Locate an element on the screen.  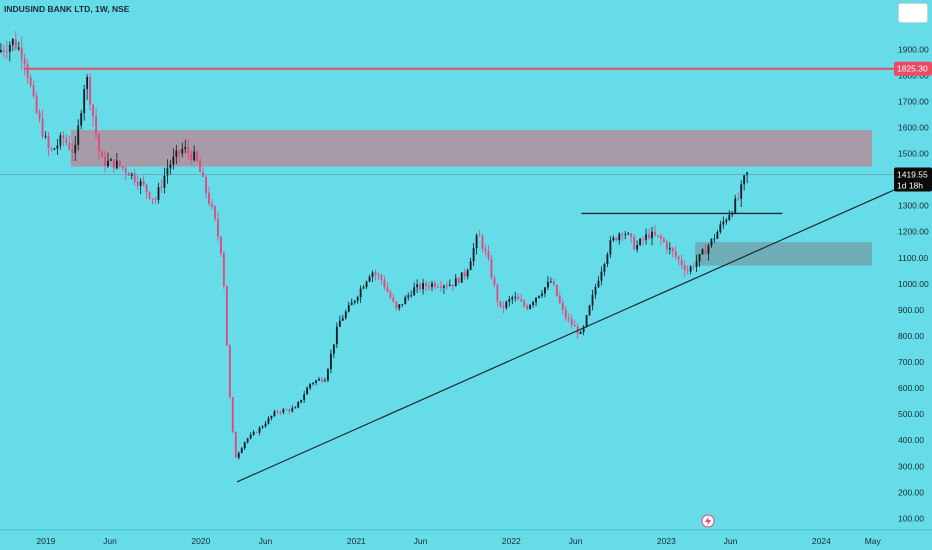
price-tick-label: 500.00 is located at coordinates (911, 414).